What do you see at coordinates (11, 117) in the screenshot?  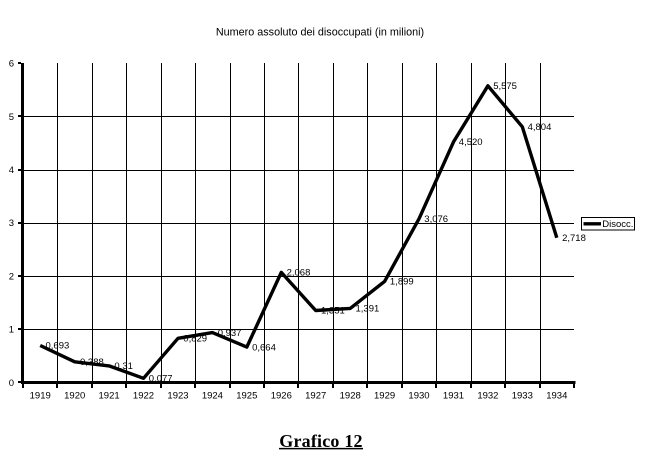 I see `svg-text: 5` at bounding box center [11, 117].